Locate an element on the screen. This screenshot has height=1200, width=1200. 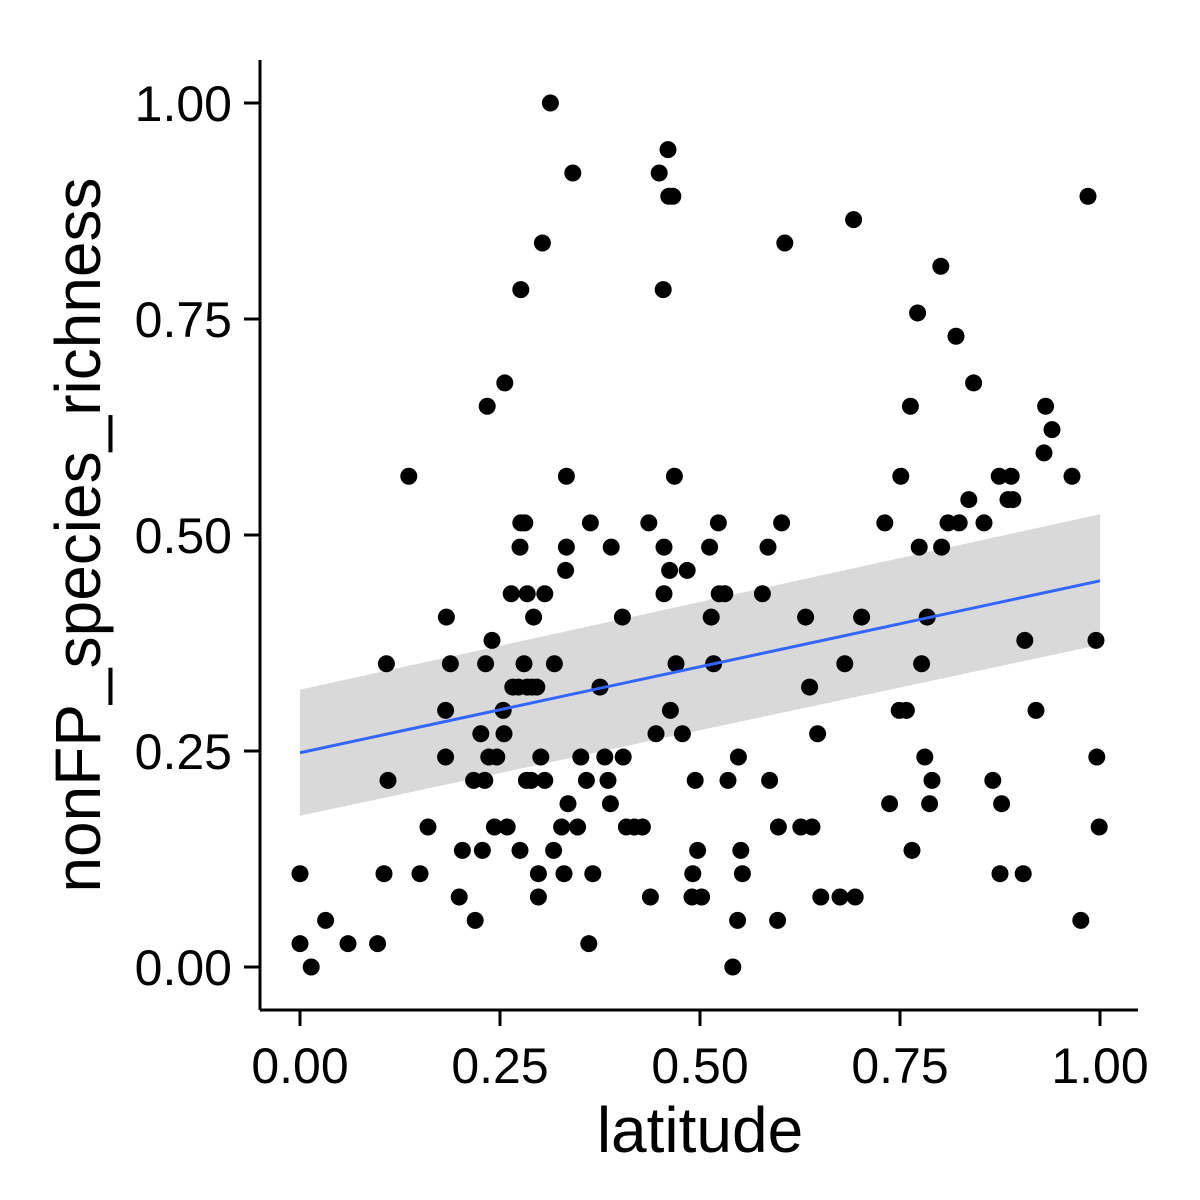
x-tick-label: 0.25 is located at coordinates (499, 1066).